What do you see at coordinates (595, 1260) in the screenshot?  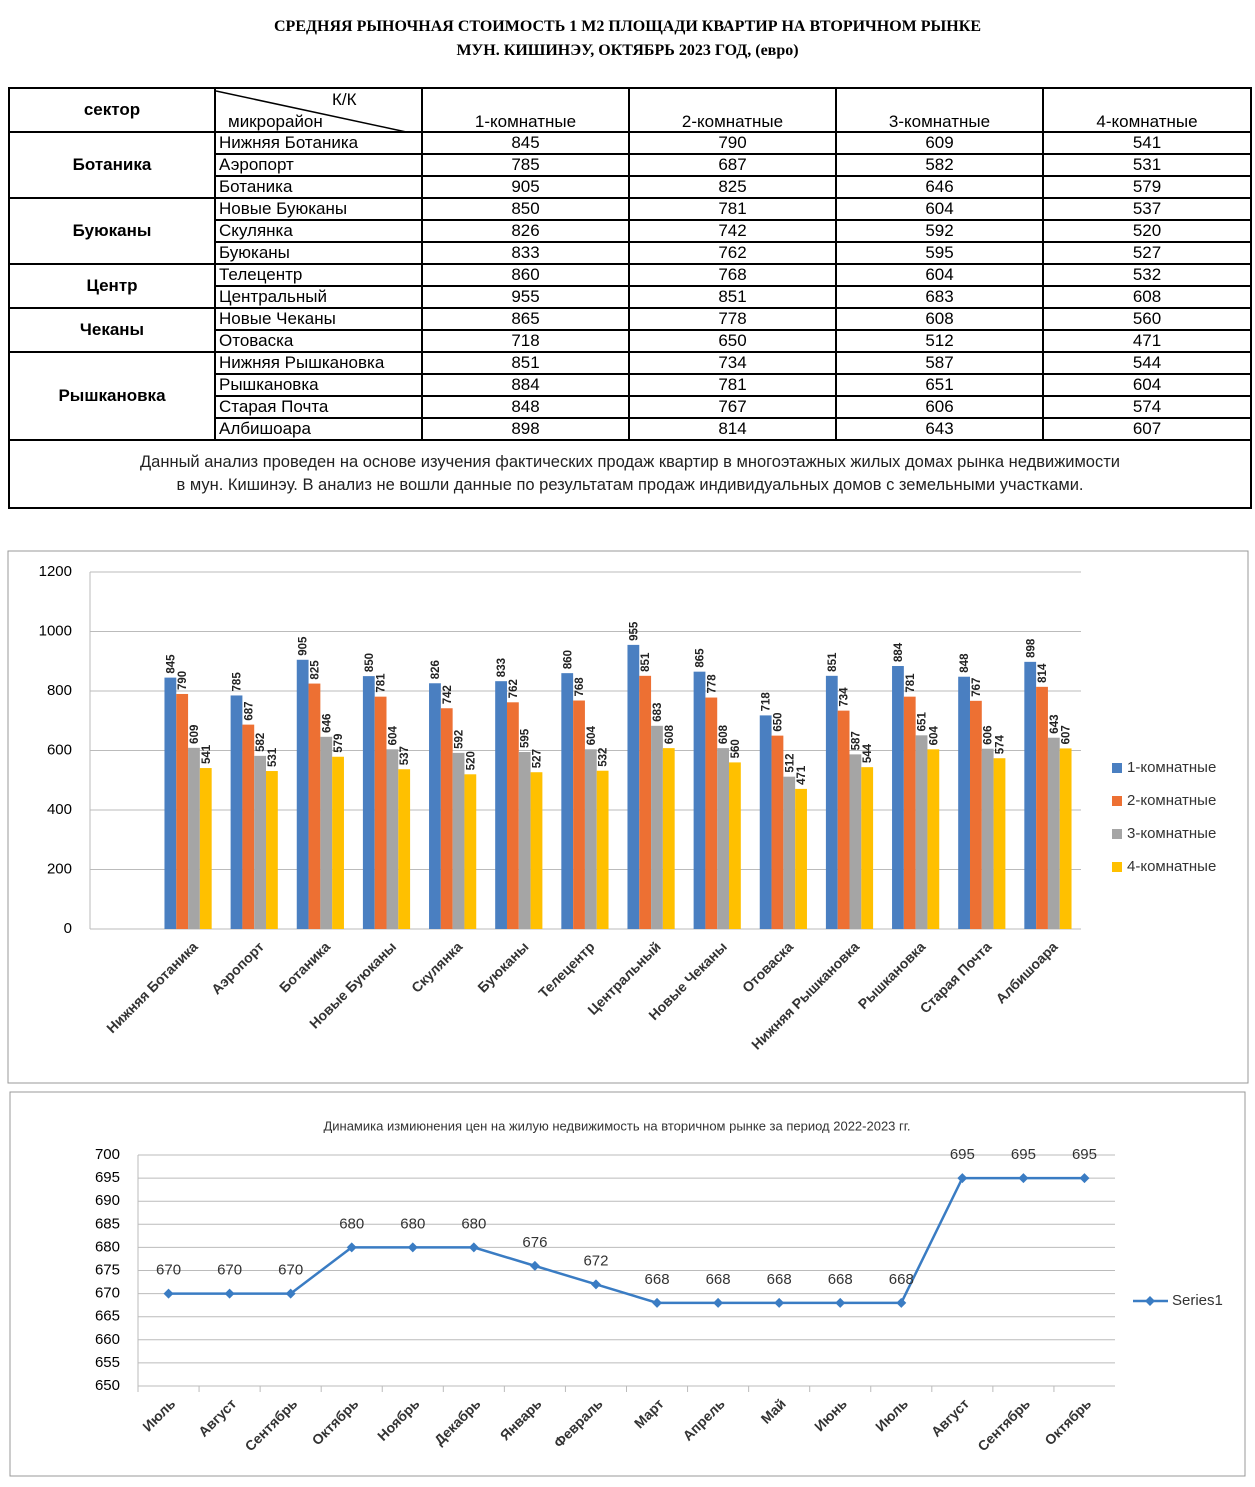 I see `value-label: 672` at bounding box center [595, 1260].